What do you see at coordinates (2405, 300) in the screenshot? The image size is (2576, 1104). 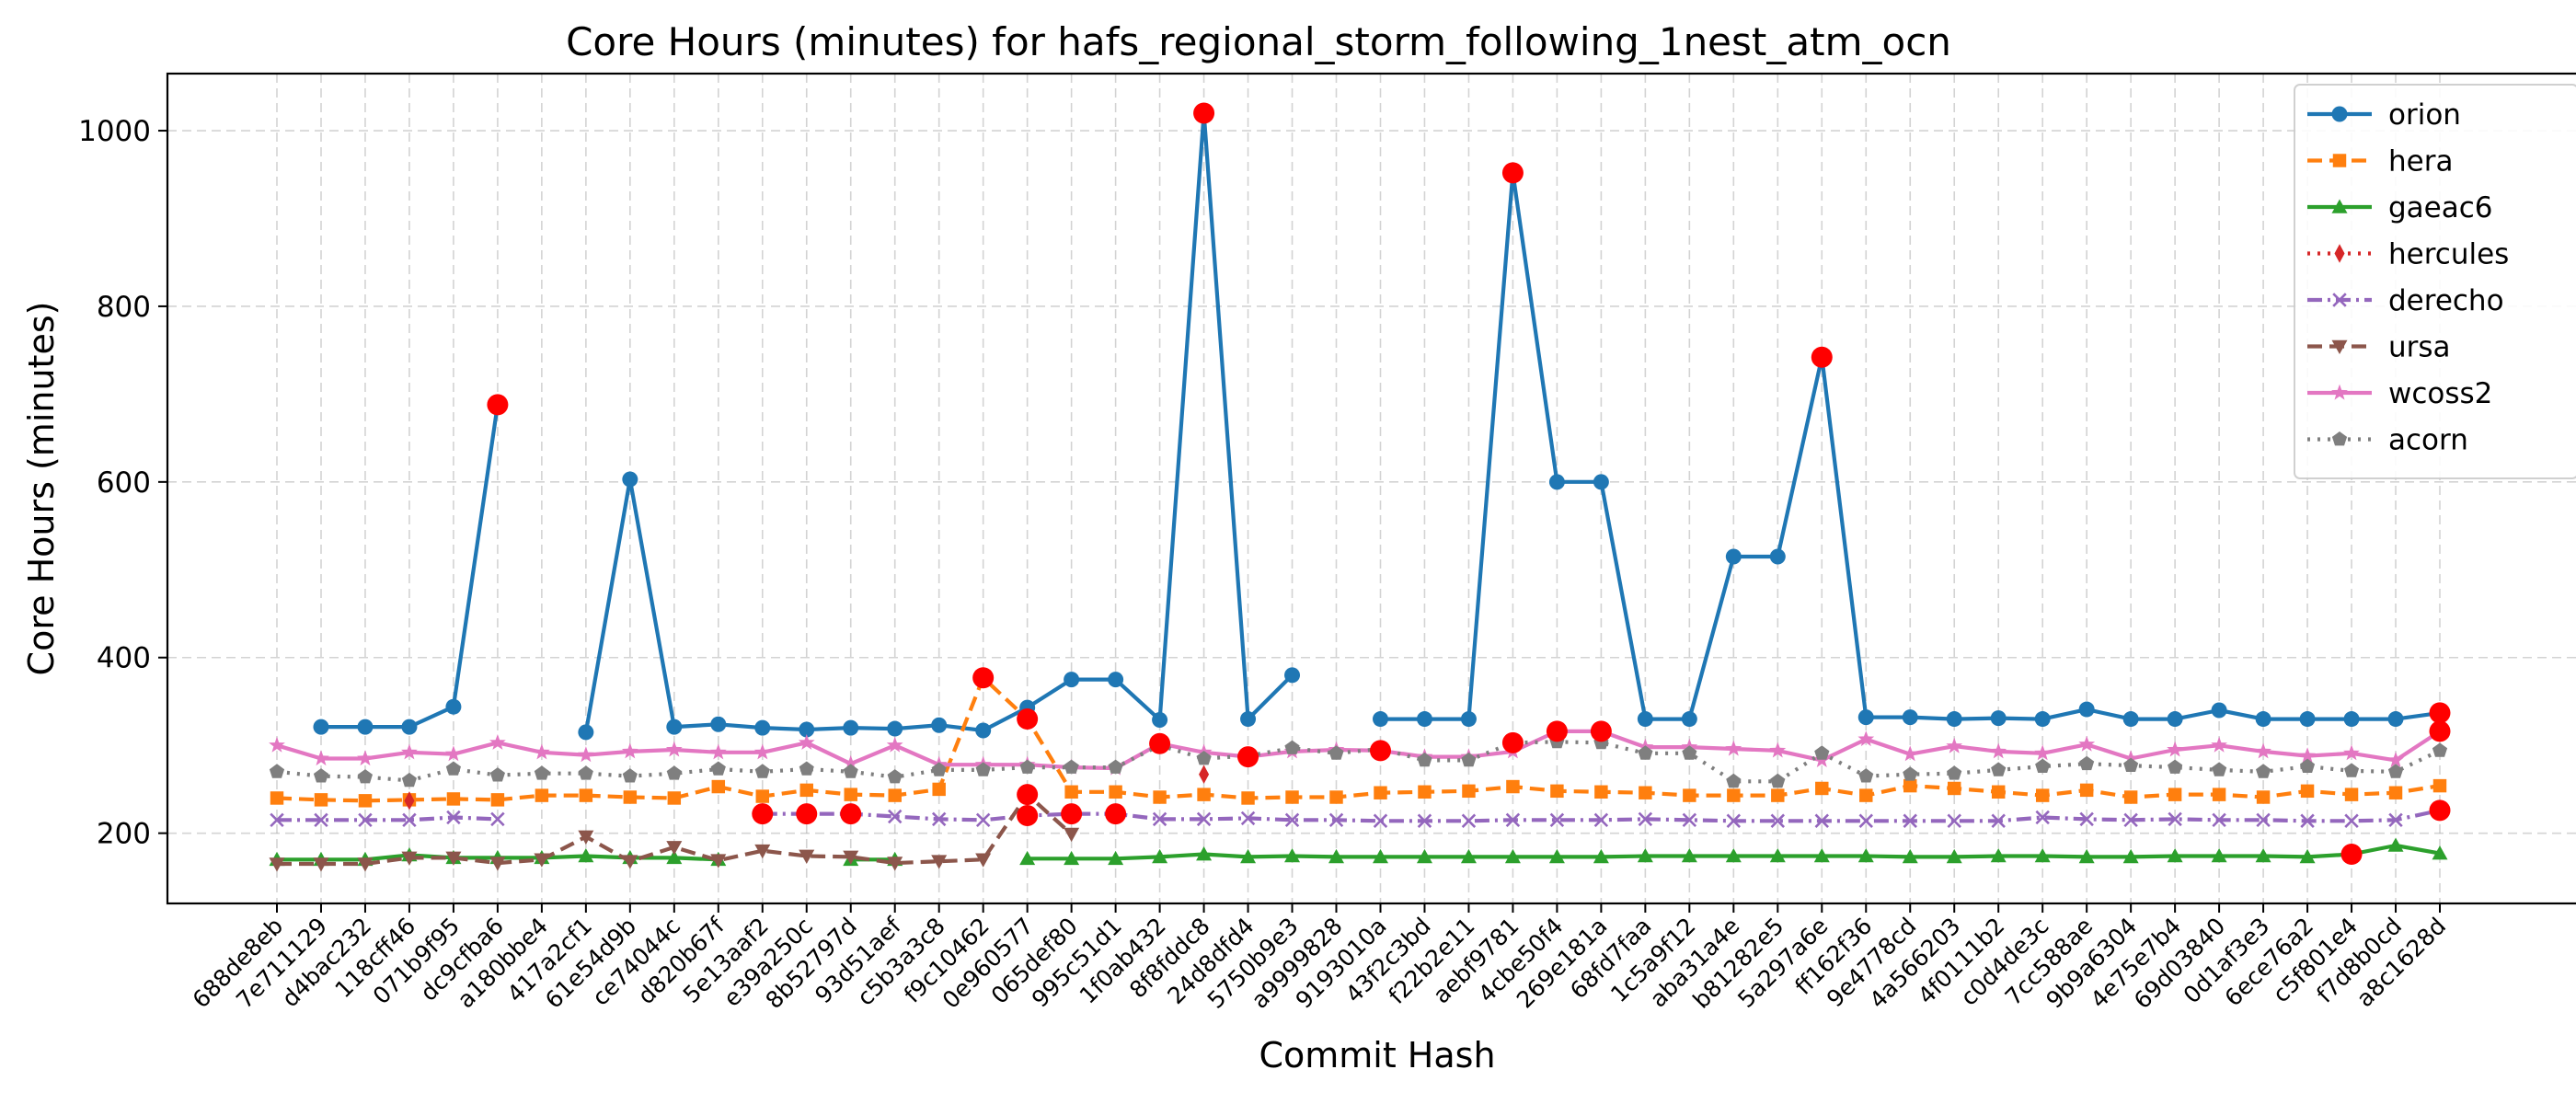 I see `legend-item-derecho: derecho` at bounding box center [2405, 300].